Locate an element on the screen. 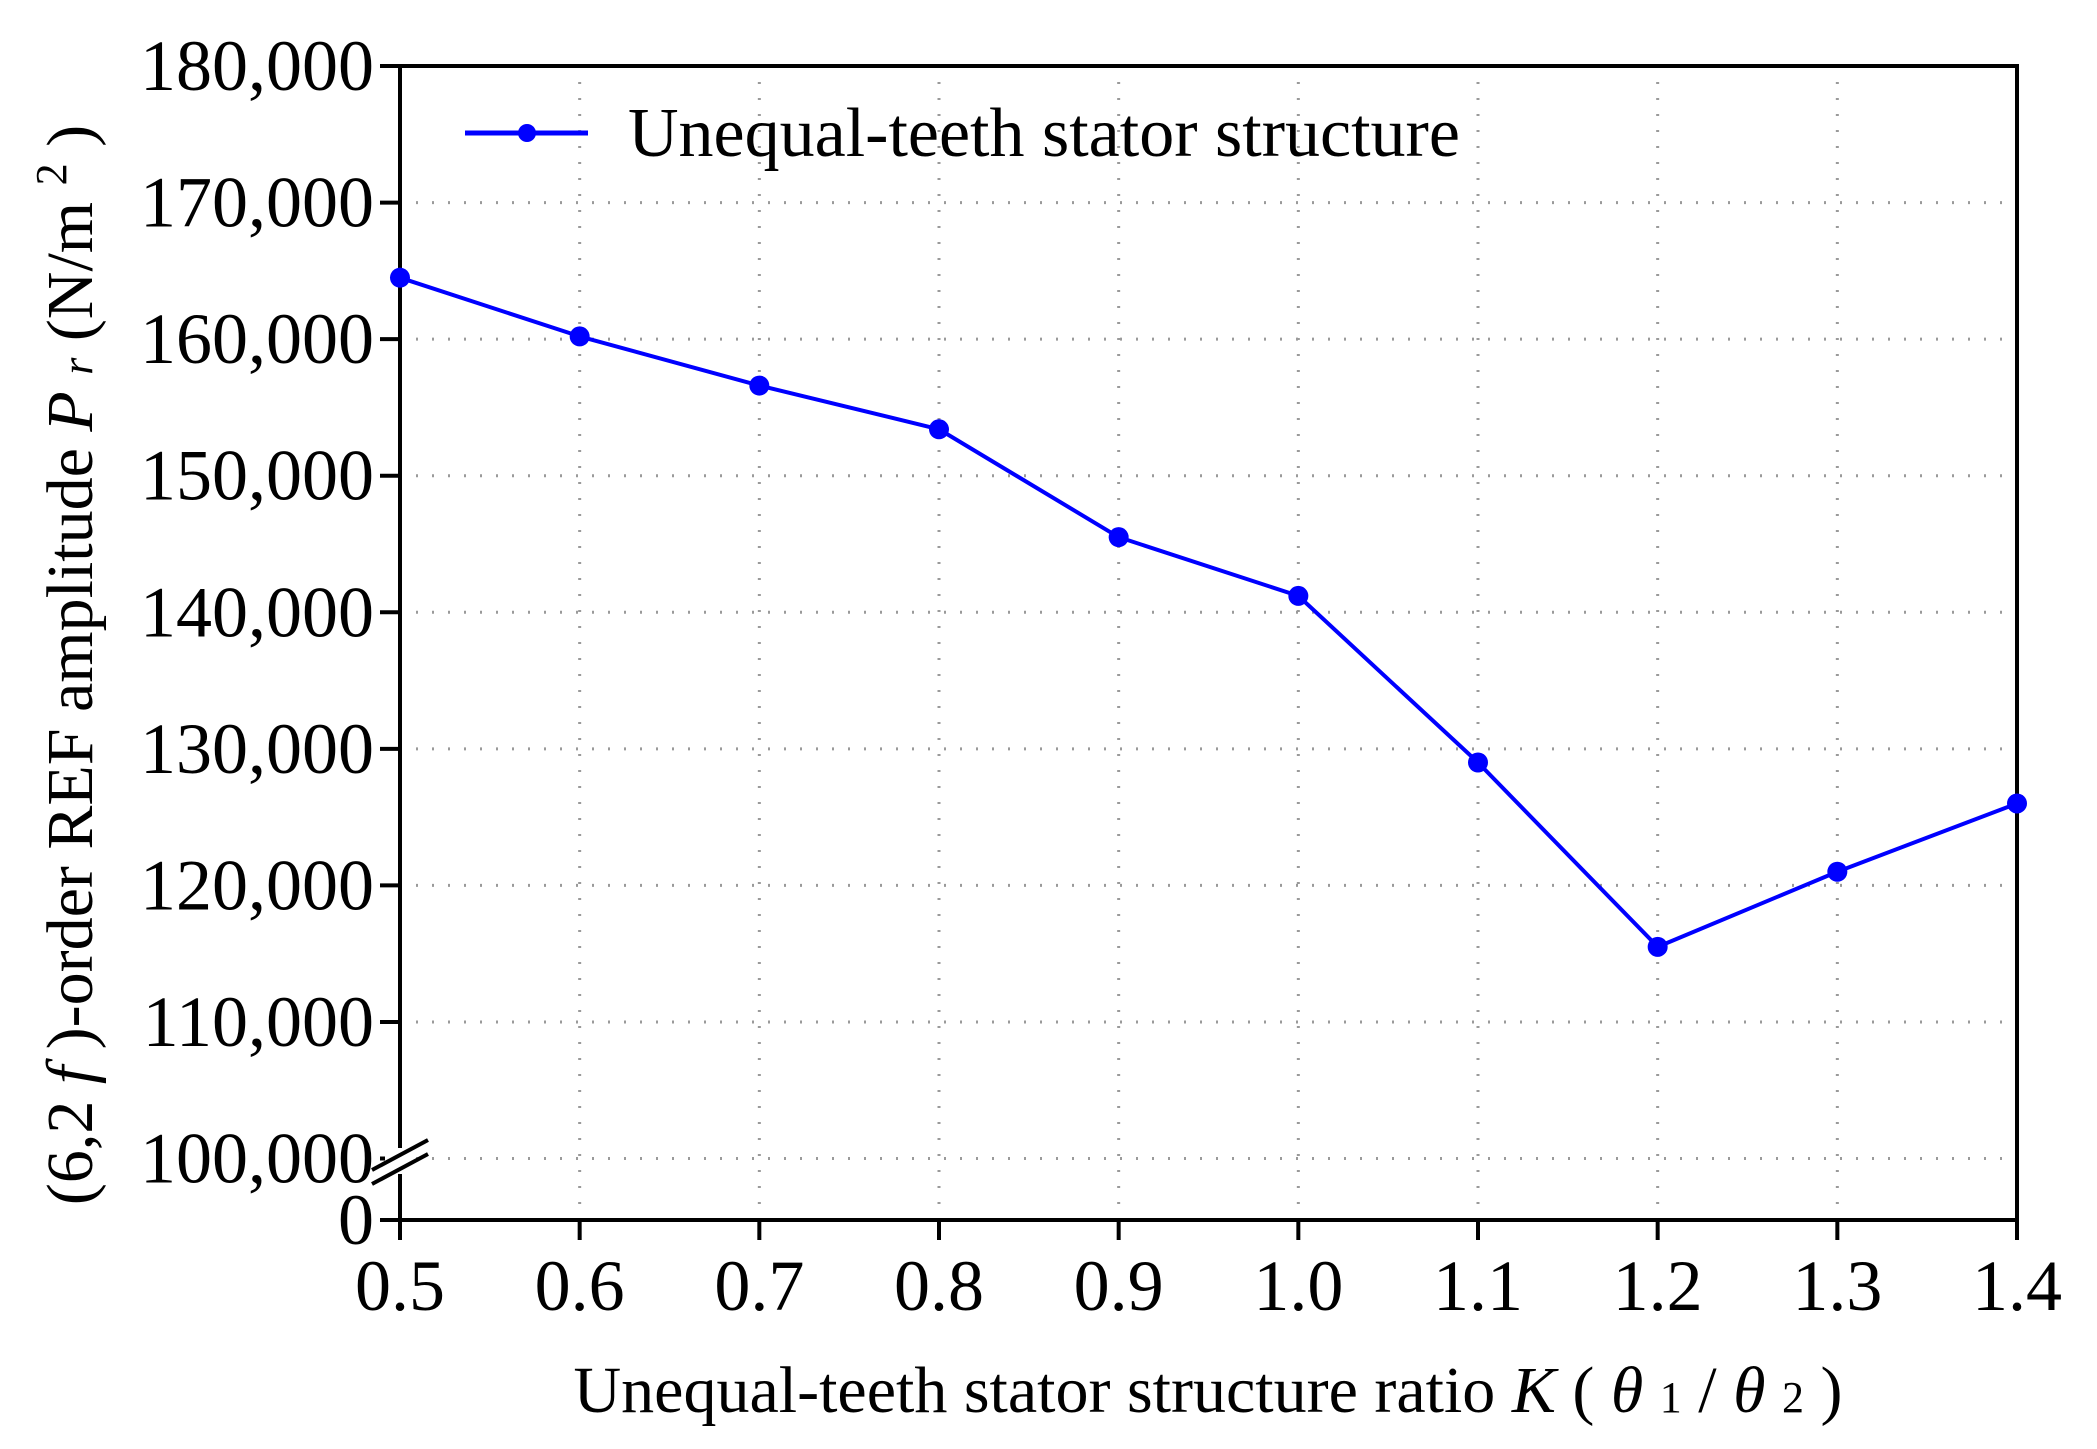 The image size is (2097, 1449). x-tick-label: 0.9 is located at coordinates (1119, 1286).